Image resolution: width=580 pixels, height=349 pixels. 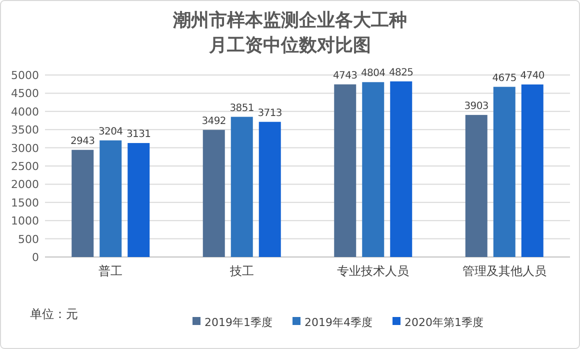 I want to click on data-label: 4825, so click(x=401, y=72).